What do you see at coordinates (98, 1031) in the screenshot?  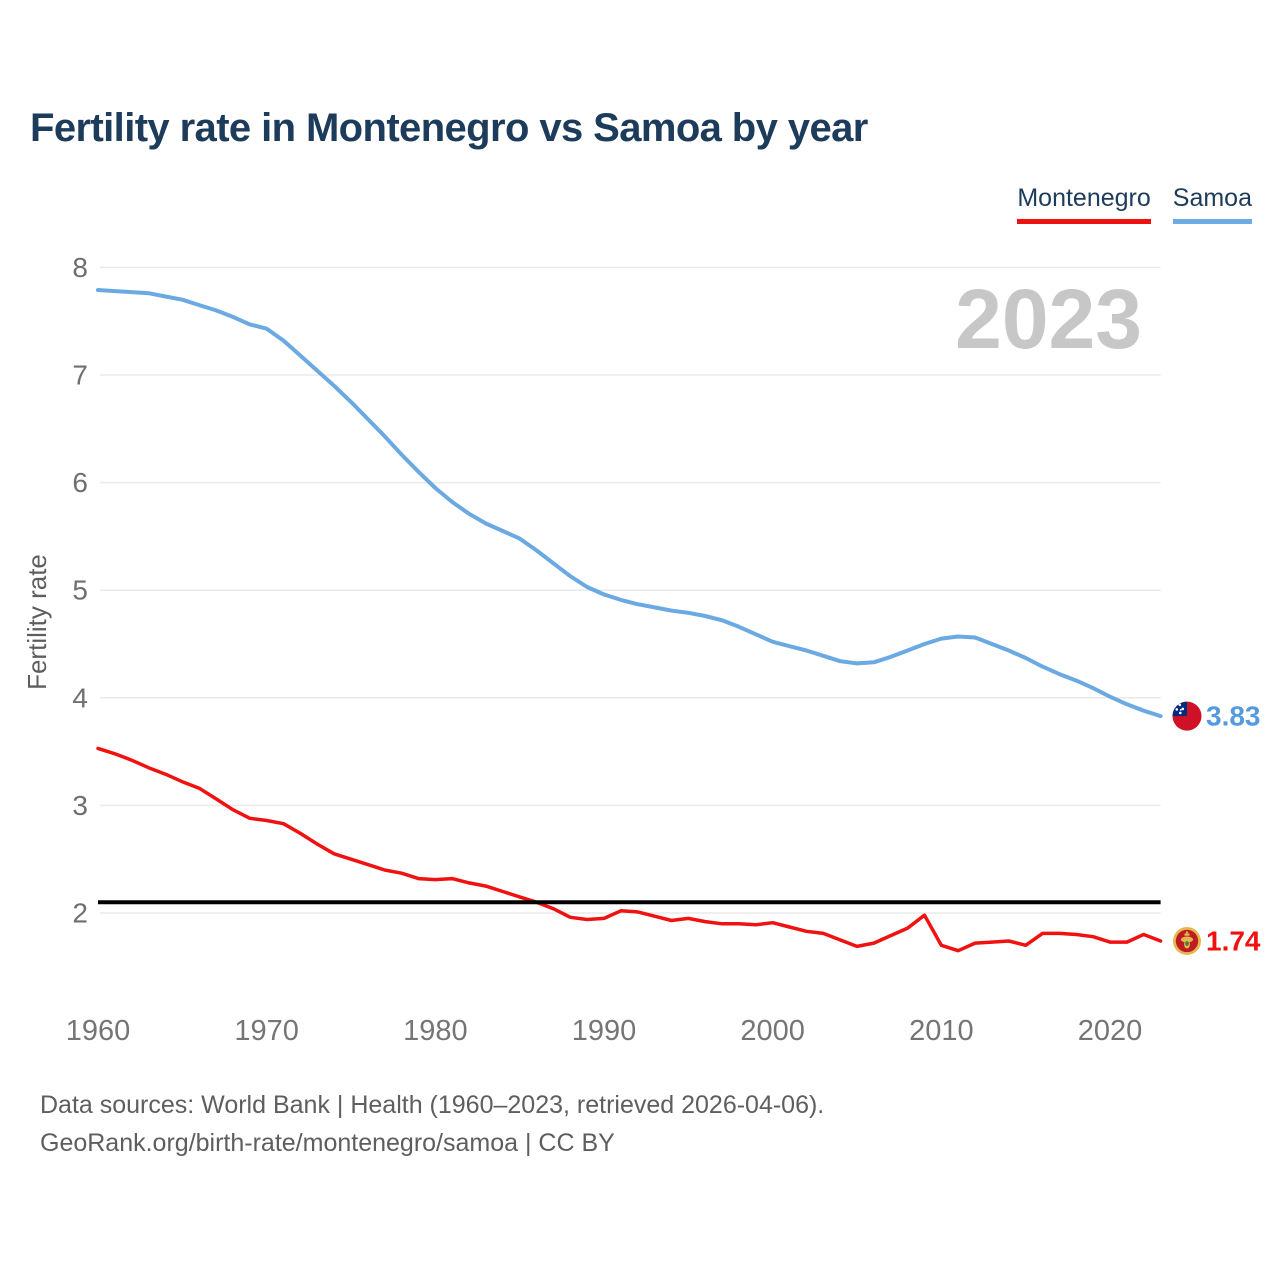 I see `x-tick-label: 1960` at bounding box center [98, 1031].